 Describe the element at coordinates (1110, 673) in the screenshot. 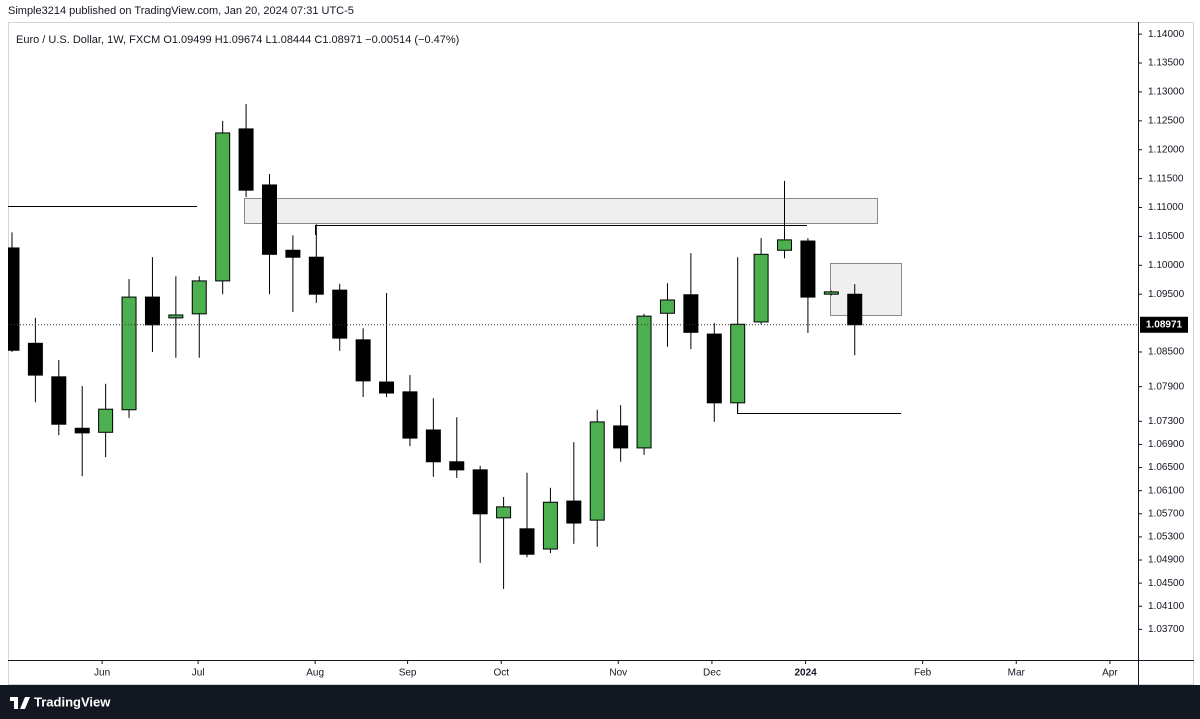

I see `x-tick-label: Apr` at that location.